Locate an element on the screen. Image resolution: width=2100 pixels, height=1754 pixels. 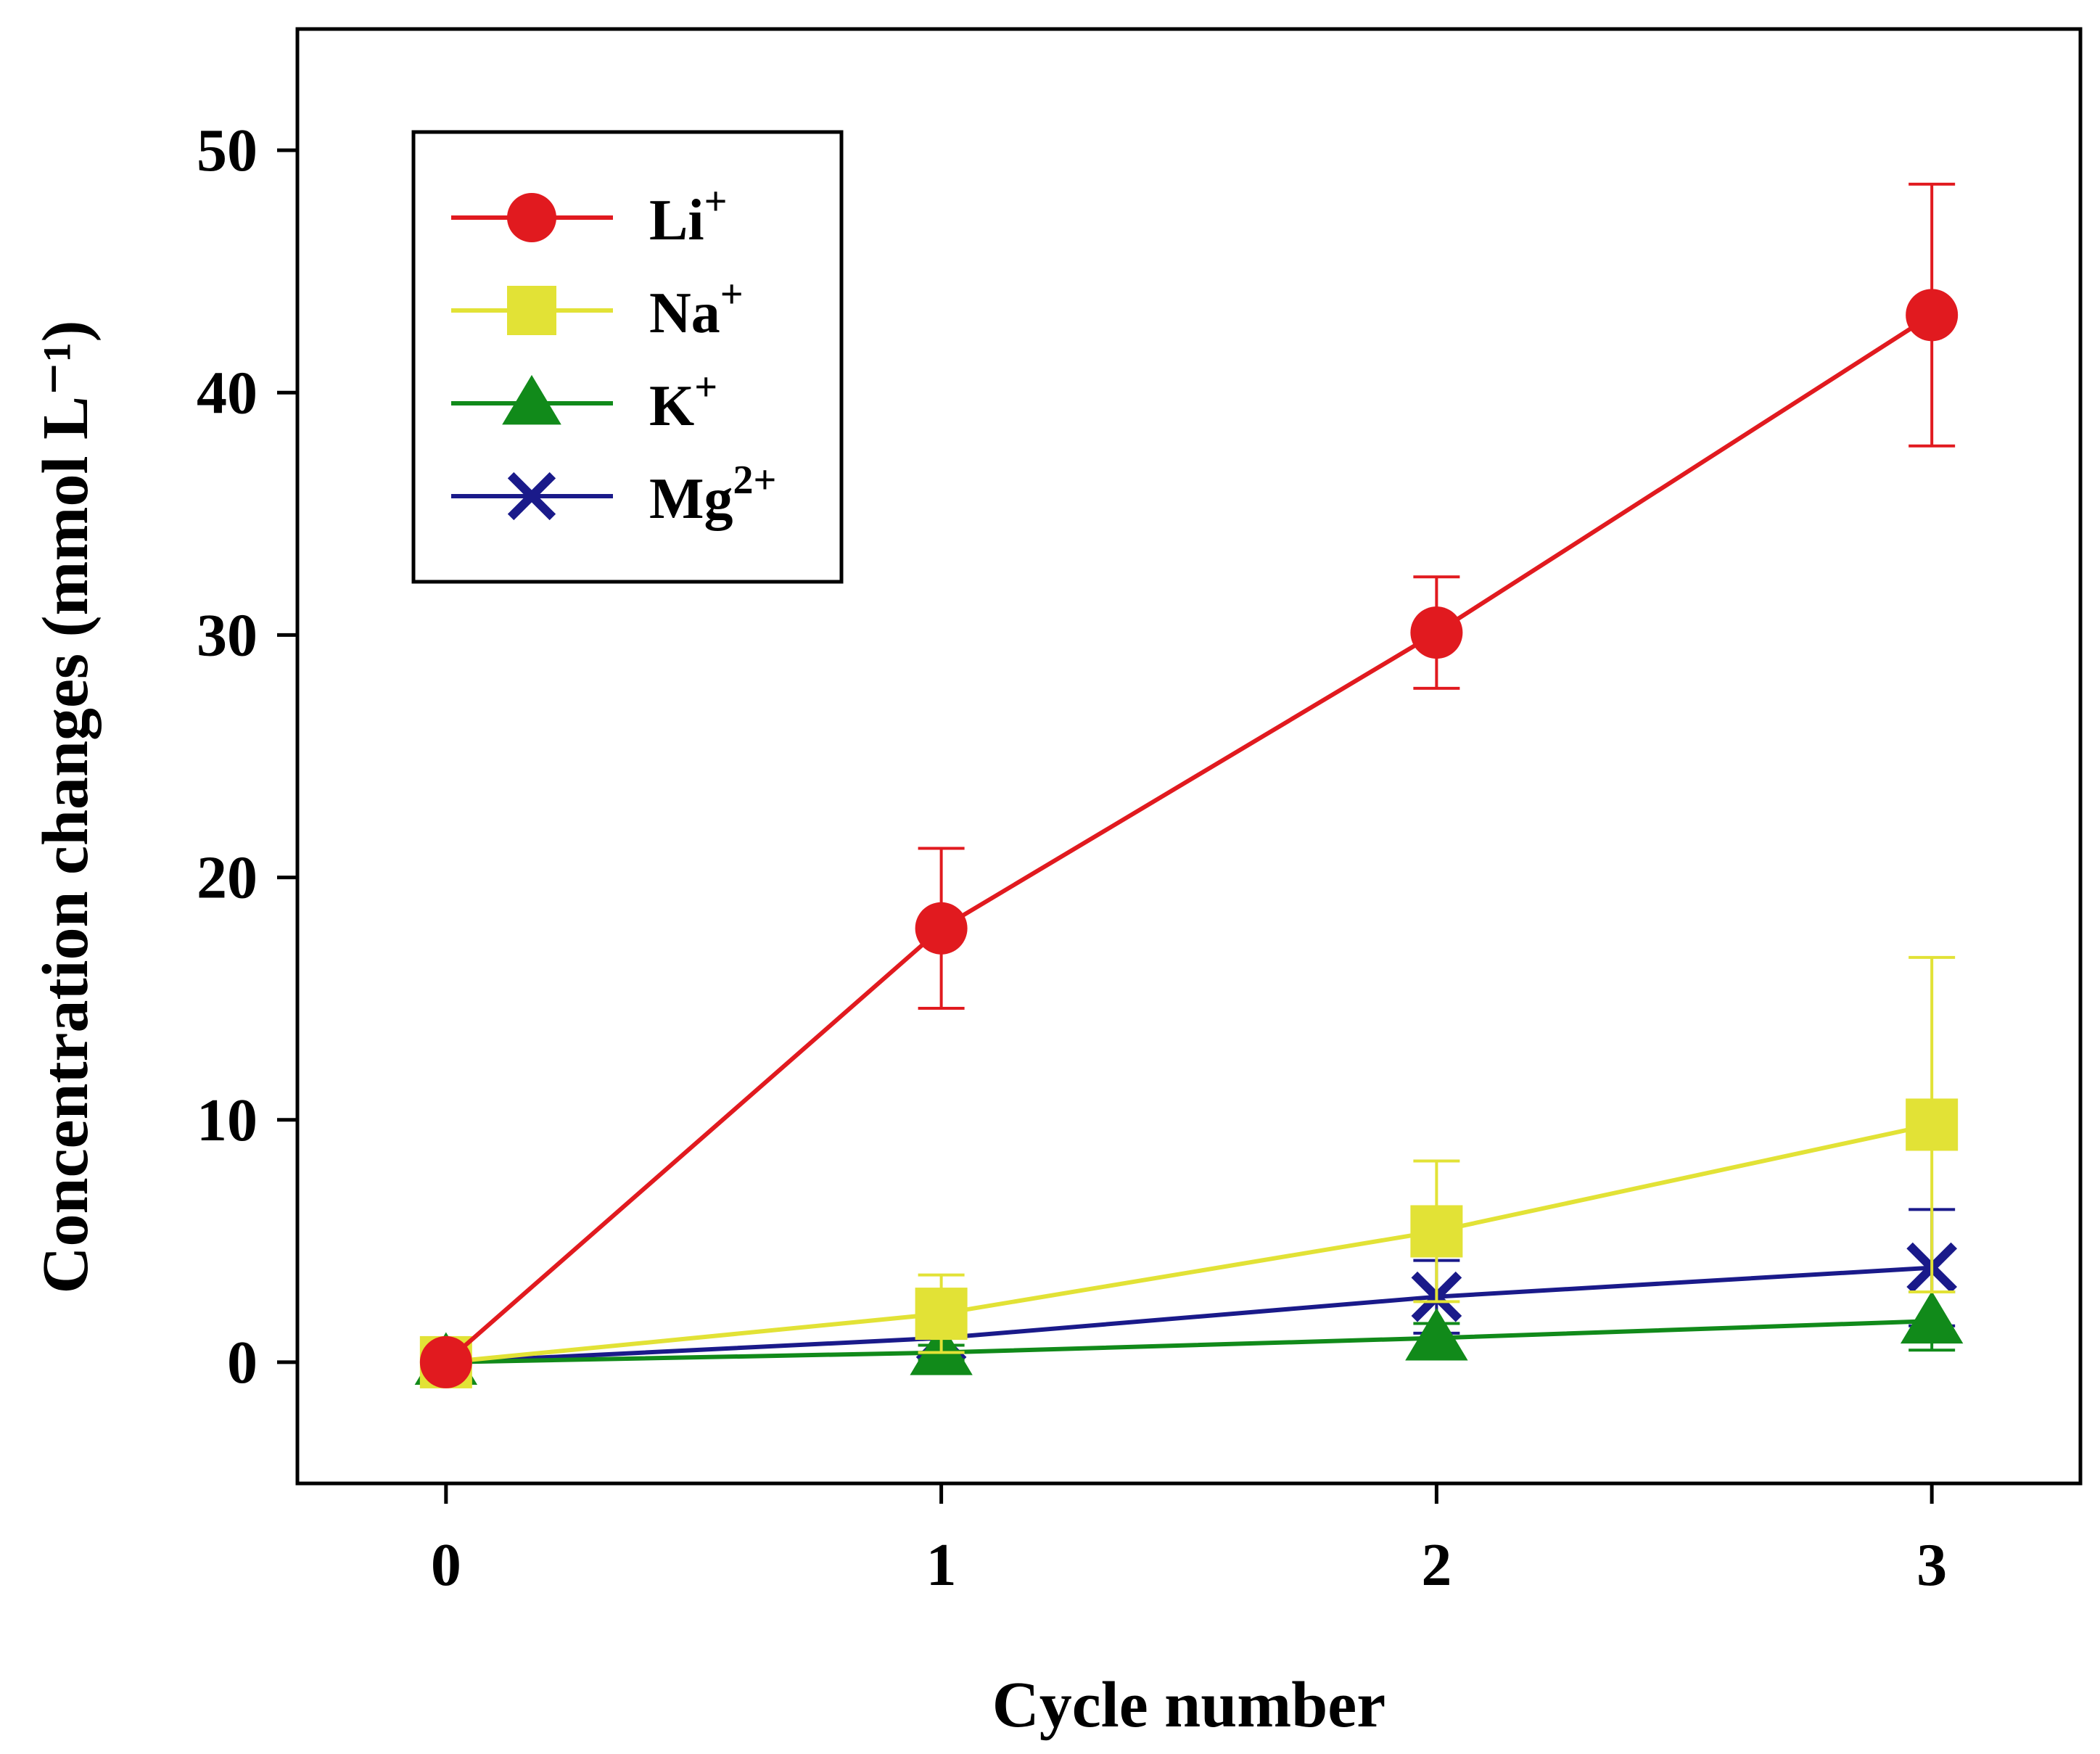
legend-label: K+ is located at coordinates (683, 401).